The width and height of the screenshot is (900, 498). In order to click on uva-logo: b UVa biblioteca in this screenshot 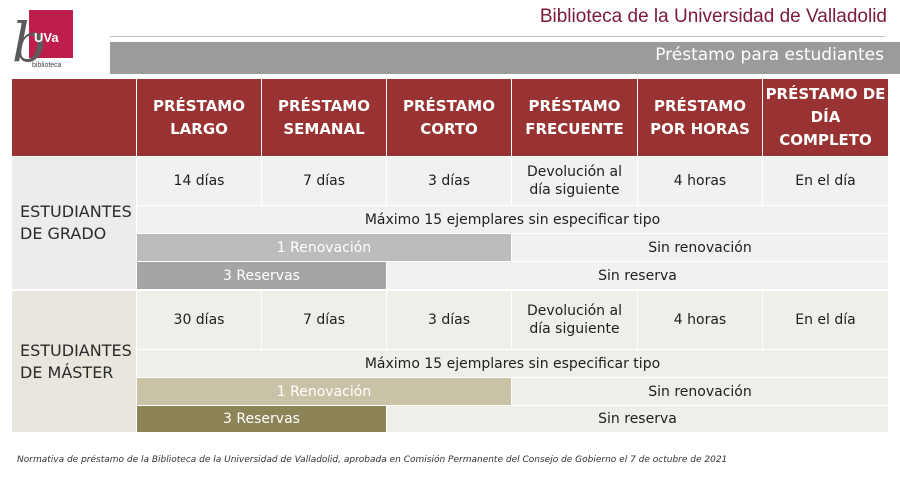, I will do `click(41, 42)`.